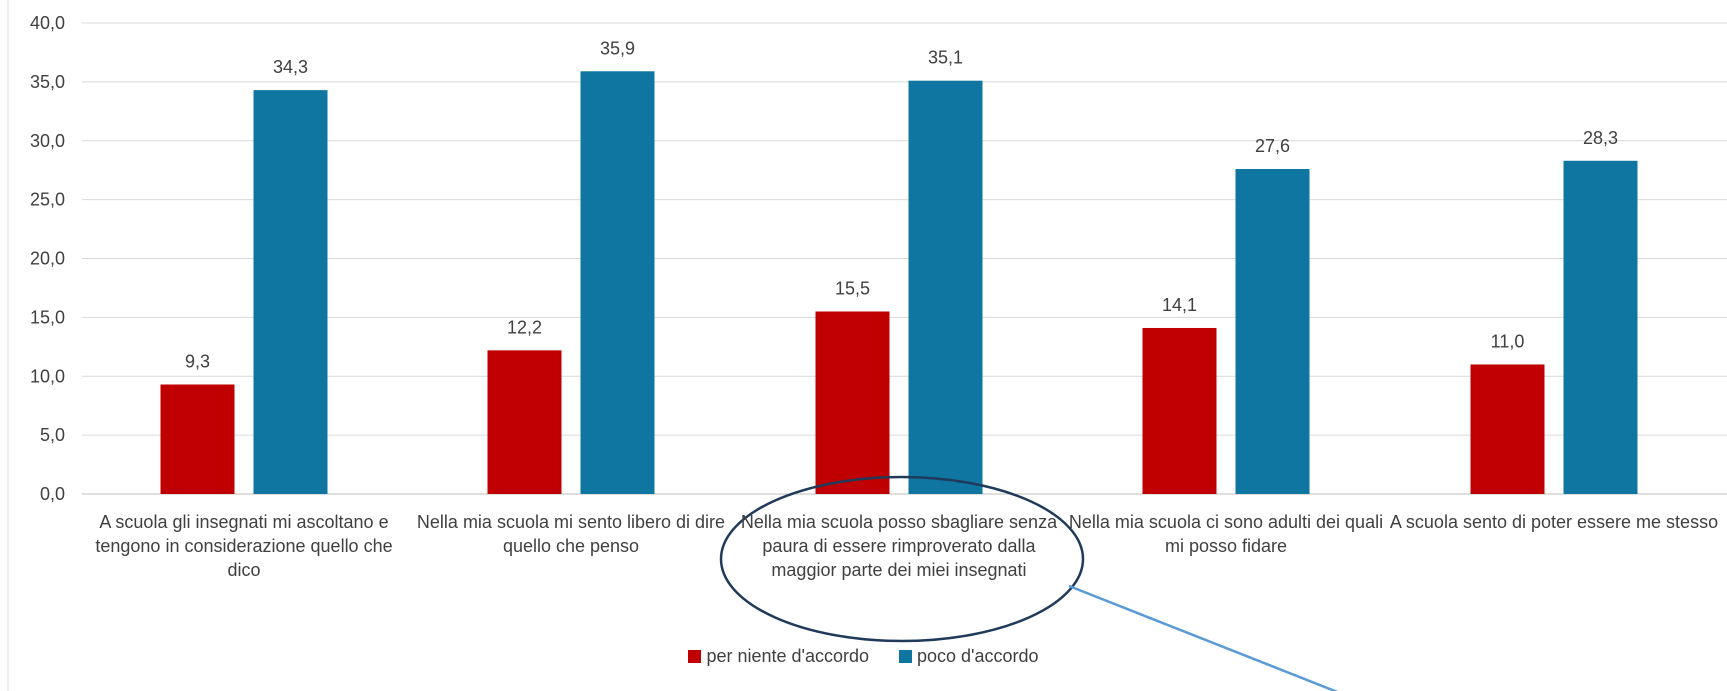 The width and height of the screenshot is (1727, 691). Describe the element at coordinates (1179, 305) in the screenshot. I see `data-label: 14,1` at that location.